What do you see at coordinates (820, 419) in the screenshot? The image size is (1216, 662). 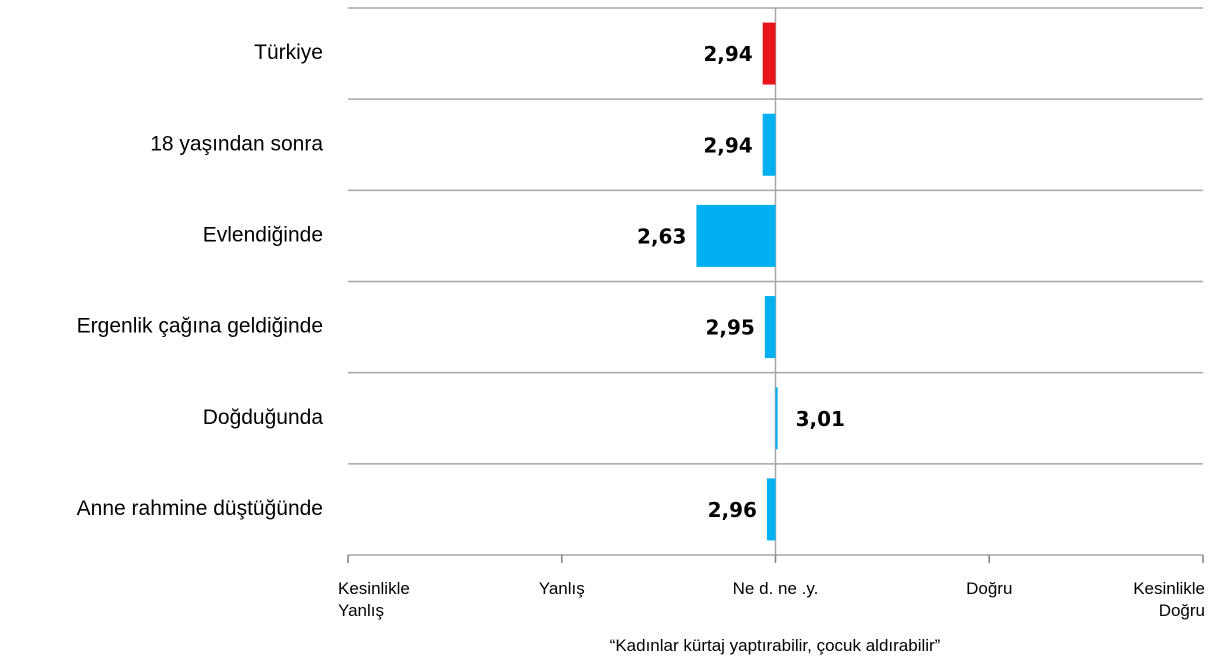 I see `data-label: 3,01` at bounding box center [820, 419].